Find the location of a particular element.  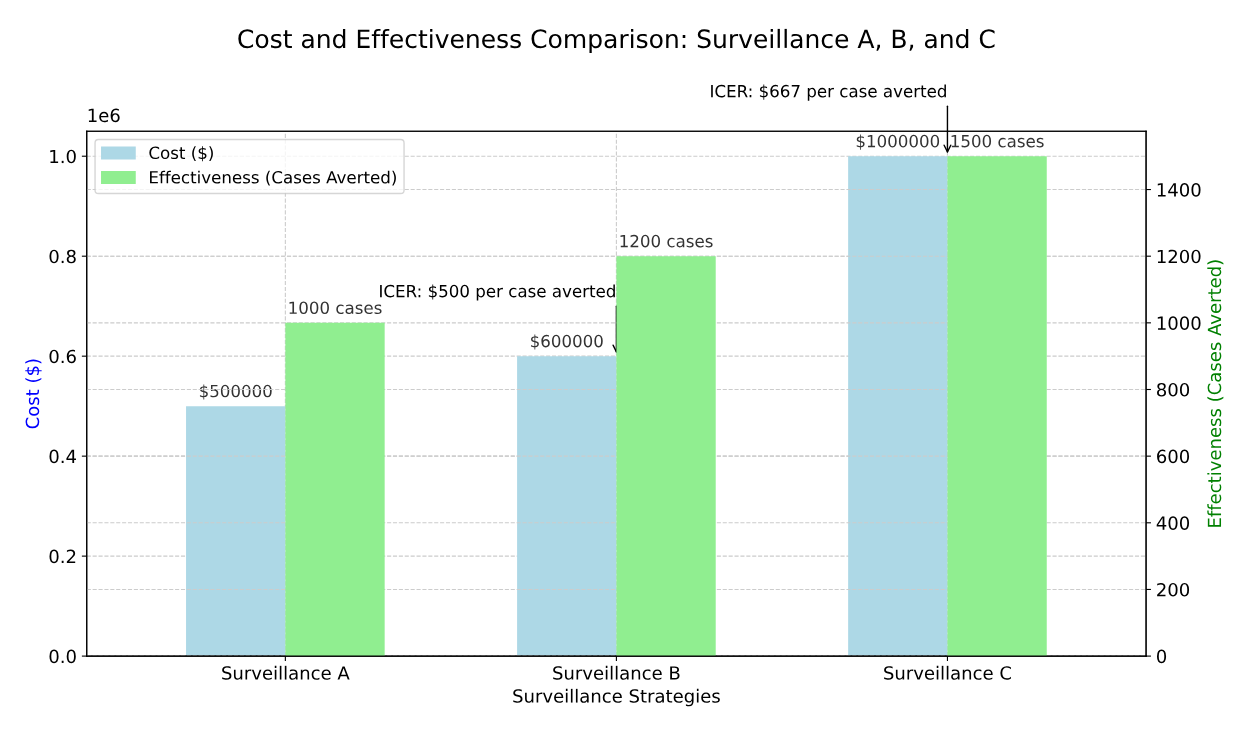

annotation: ICER: $667 per case averted is located at coordinates (828, 92).